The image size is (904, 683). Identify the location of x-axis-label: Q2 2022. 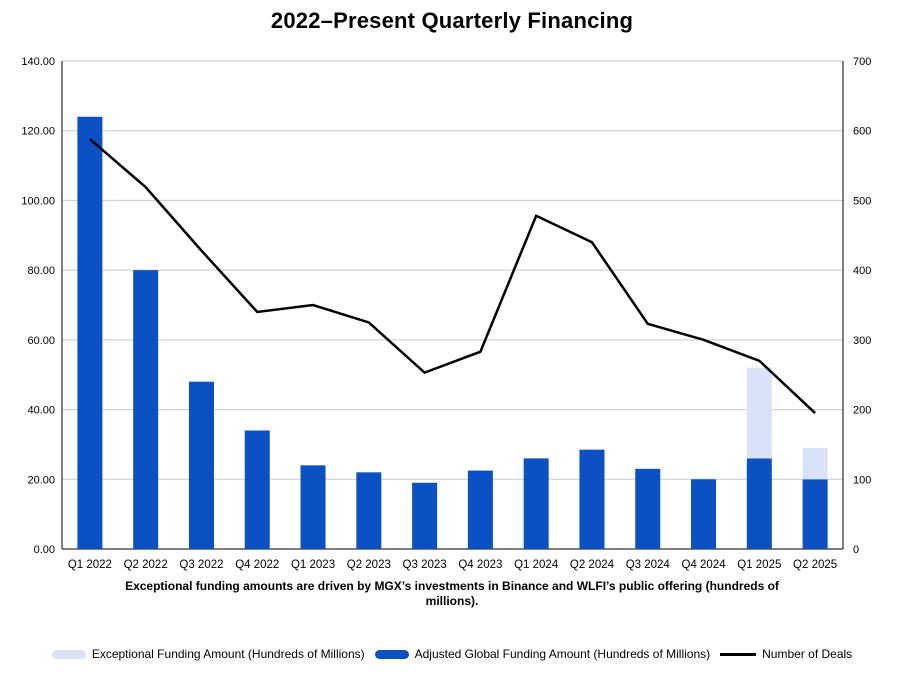
(146, 565).